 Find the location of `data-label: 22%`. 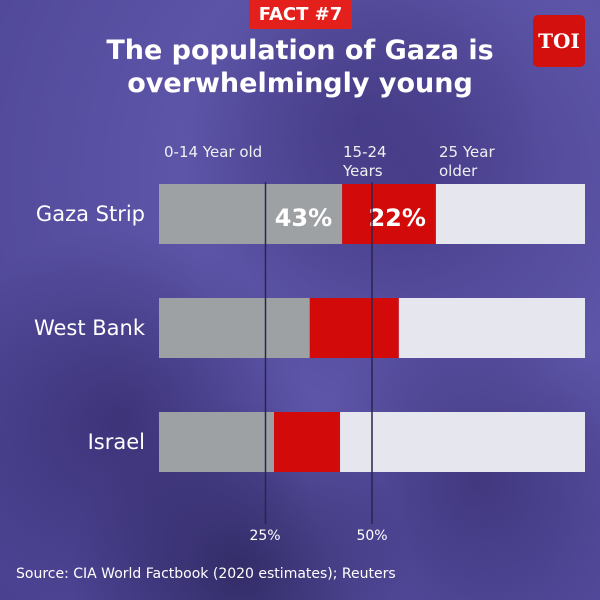

data-label: 22% is located at coordinates (396, 218).